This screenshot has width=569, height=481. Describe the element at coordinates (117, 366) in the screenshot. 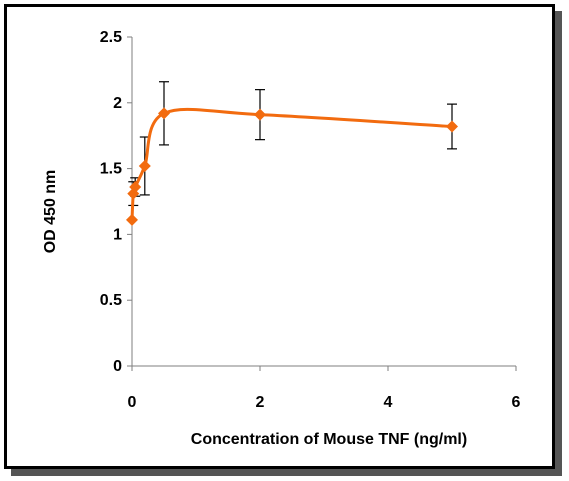

I see `y-tick-label: 0` at that location.